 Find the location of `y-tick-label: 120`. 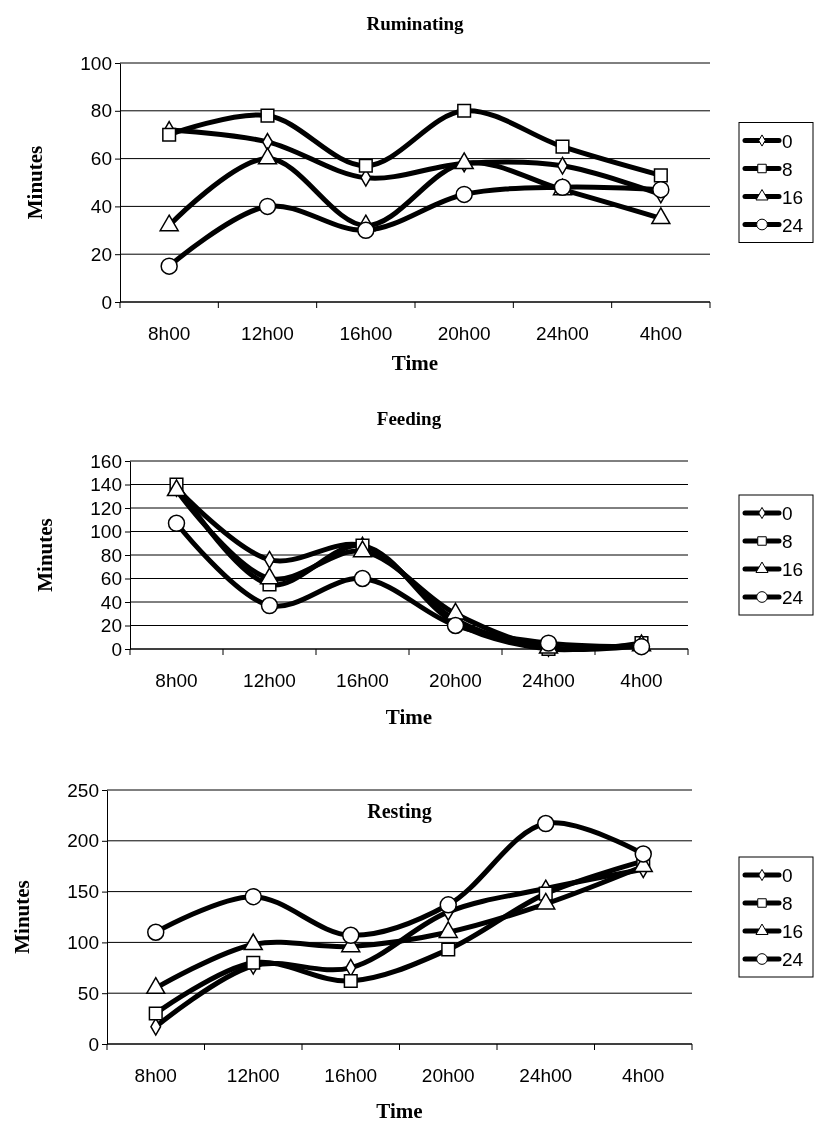

y-tick-label: 120 is located at coordinates (106, 508).